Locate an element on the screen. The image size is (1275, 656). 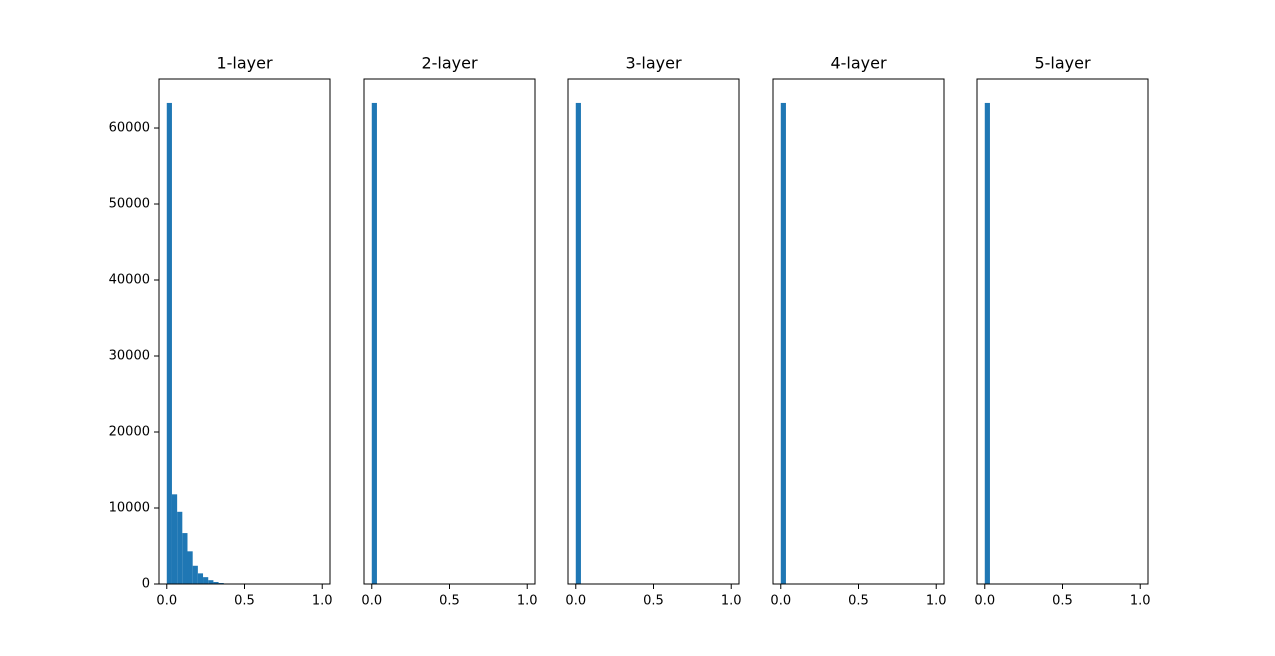
y-tick-label: 30000 is located at coordinates (129, 356).